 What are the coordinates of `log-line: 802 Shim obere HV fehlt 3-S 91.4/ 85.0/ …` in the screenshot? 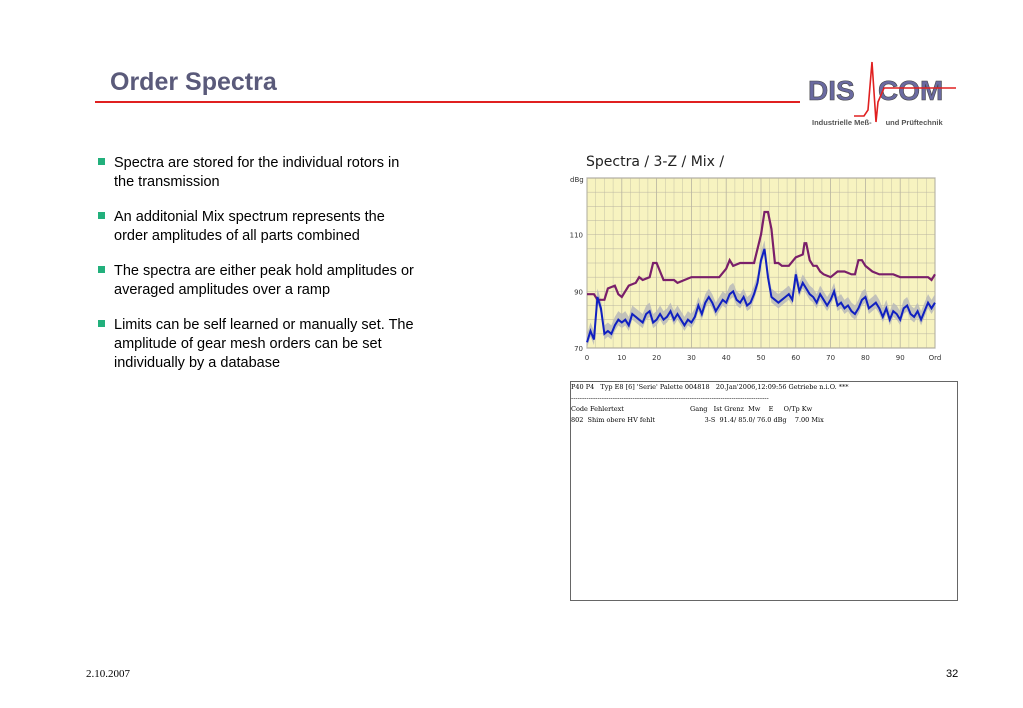 It's located at (697, 420).